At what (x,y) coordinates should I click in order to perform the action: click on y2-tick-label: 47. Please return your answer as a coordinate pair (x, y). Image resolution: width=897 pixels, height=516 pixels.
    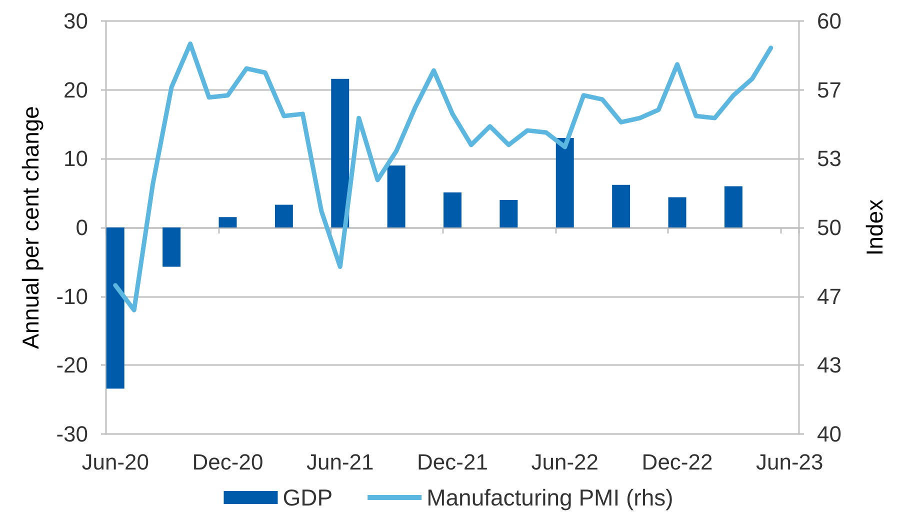
    Looking at the image, I should click on (829, 296).